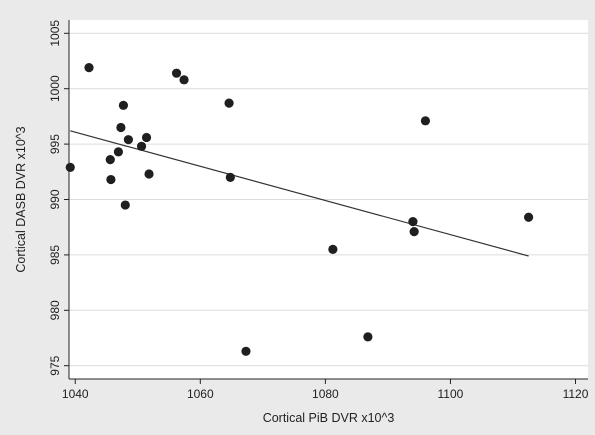 This screenshot has width=595, height=435. What do you see at coordinates (451, 394) in the screenshot?
I see `x-tick-label: 1100` at bounding box center [451, 394].